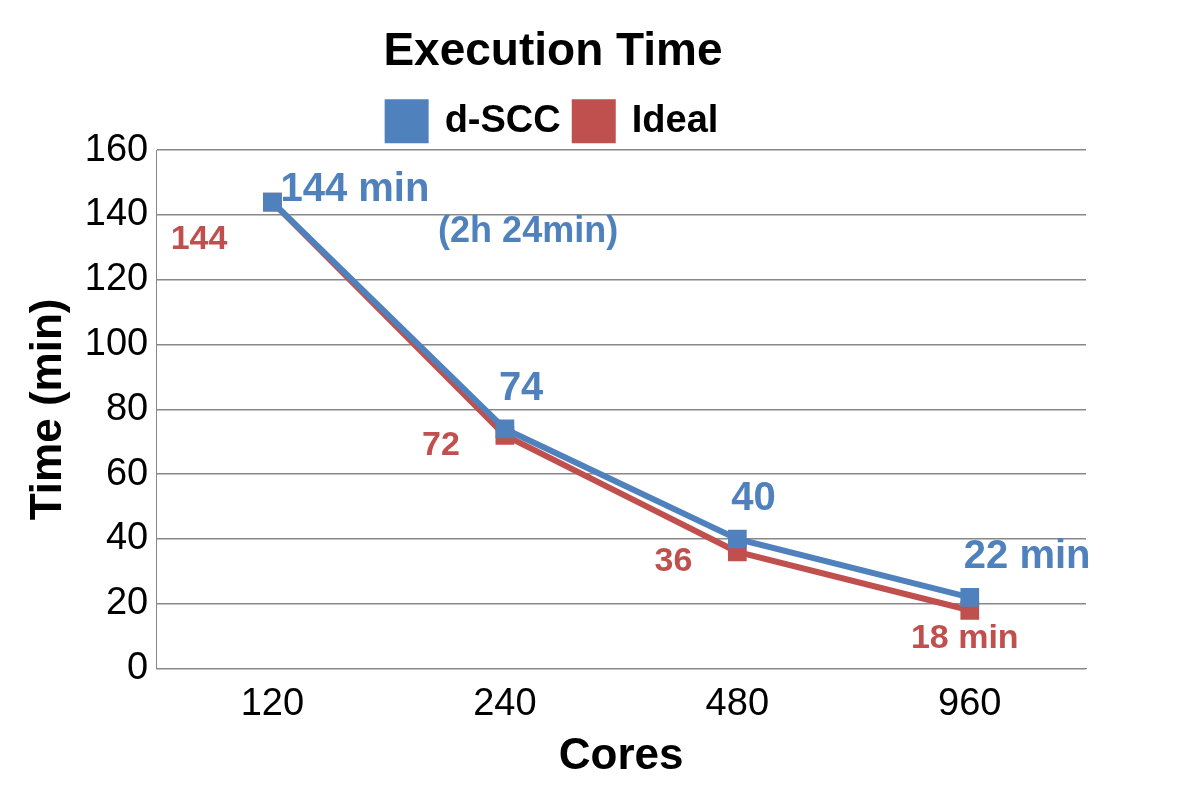  I want to click on y-tick-label: 20, so click(127, 601).